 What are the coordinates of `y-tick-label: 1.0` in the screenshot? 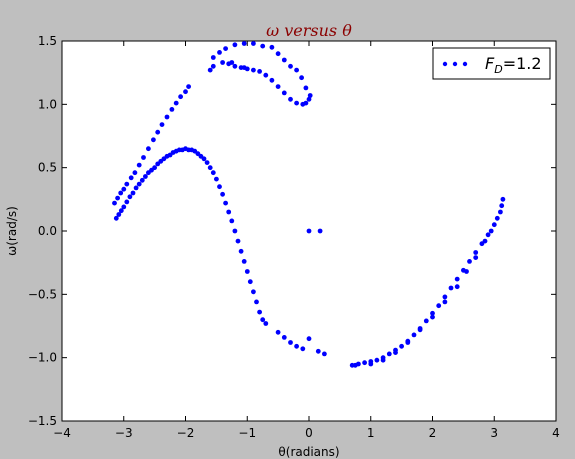 It's located at (47, 104).